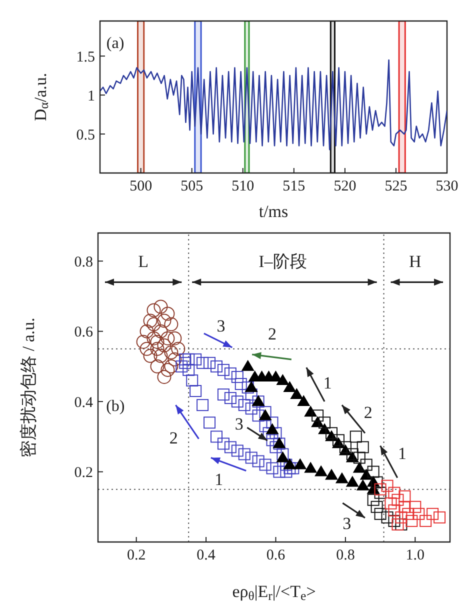 The width and height of the screenshot is (467, 609). What do you see at coordinates (115, 43) in the screenshot?
I see `annotation: (a)` at bounding box center [115, 43].